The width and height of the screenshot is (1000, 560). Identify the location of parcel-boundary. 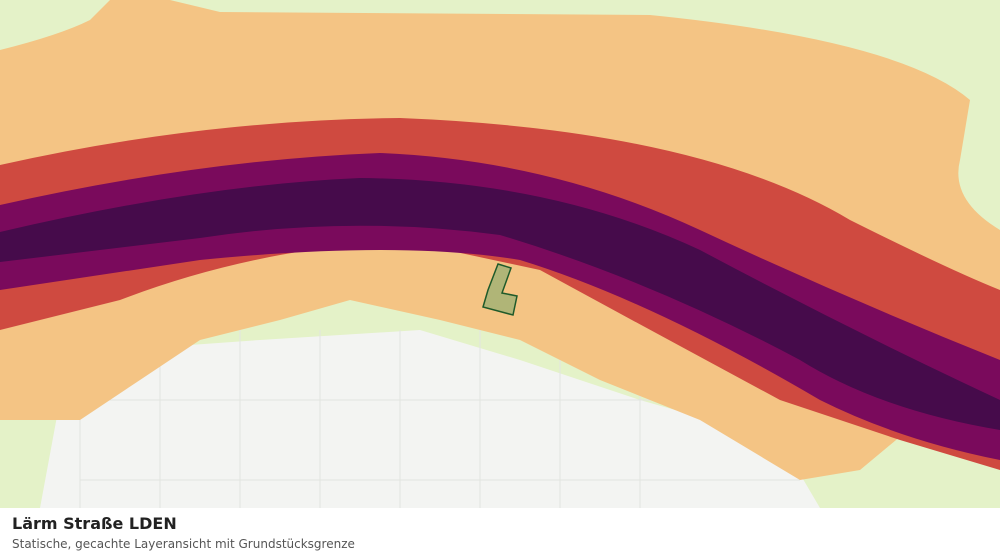
(500, 289).